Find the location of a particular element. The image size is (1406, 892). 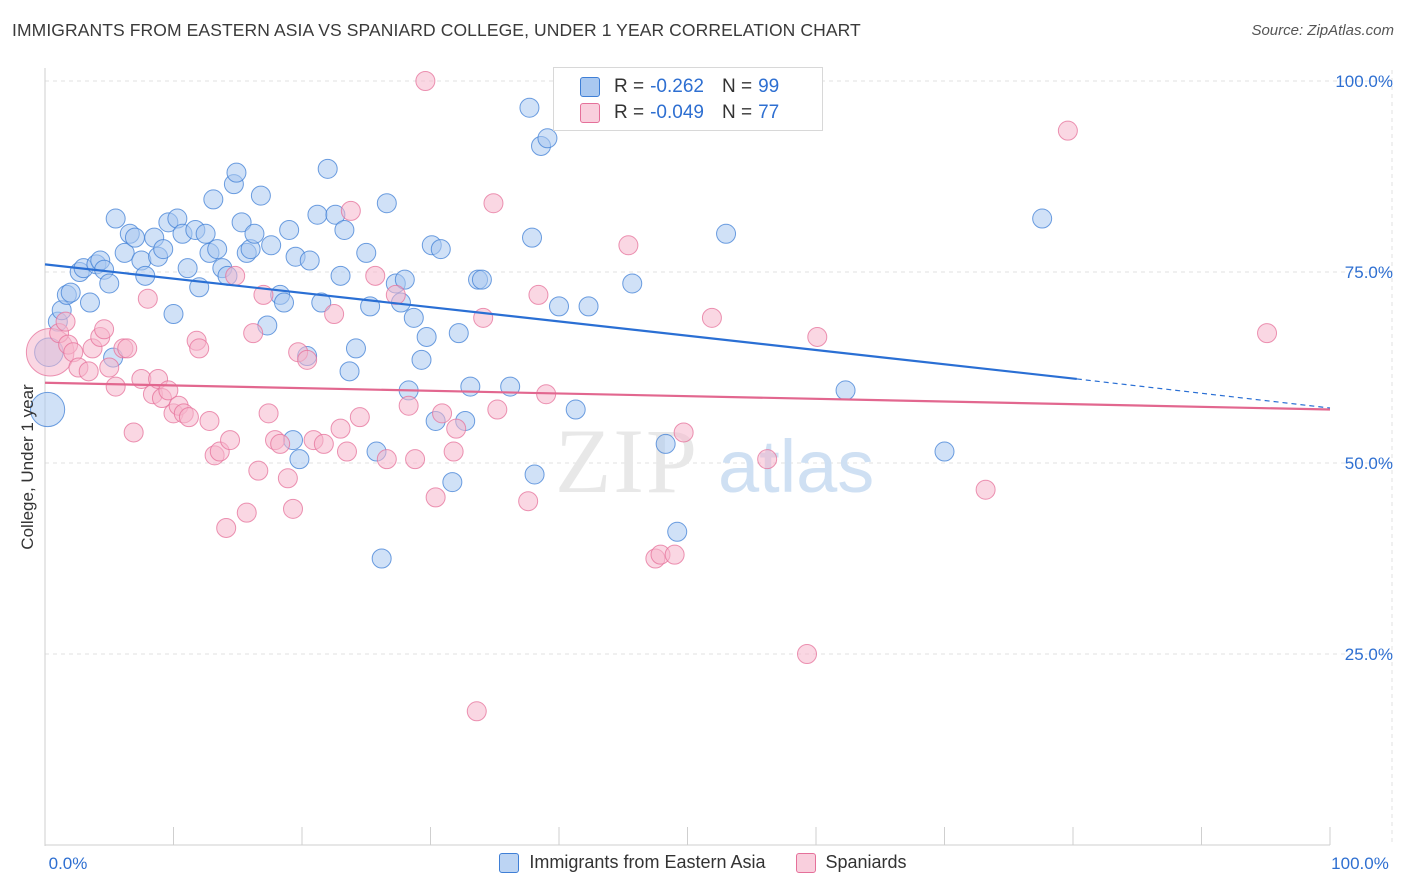

legend-swatch-blue is located at coordinates (509, 862).